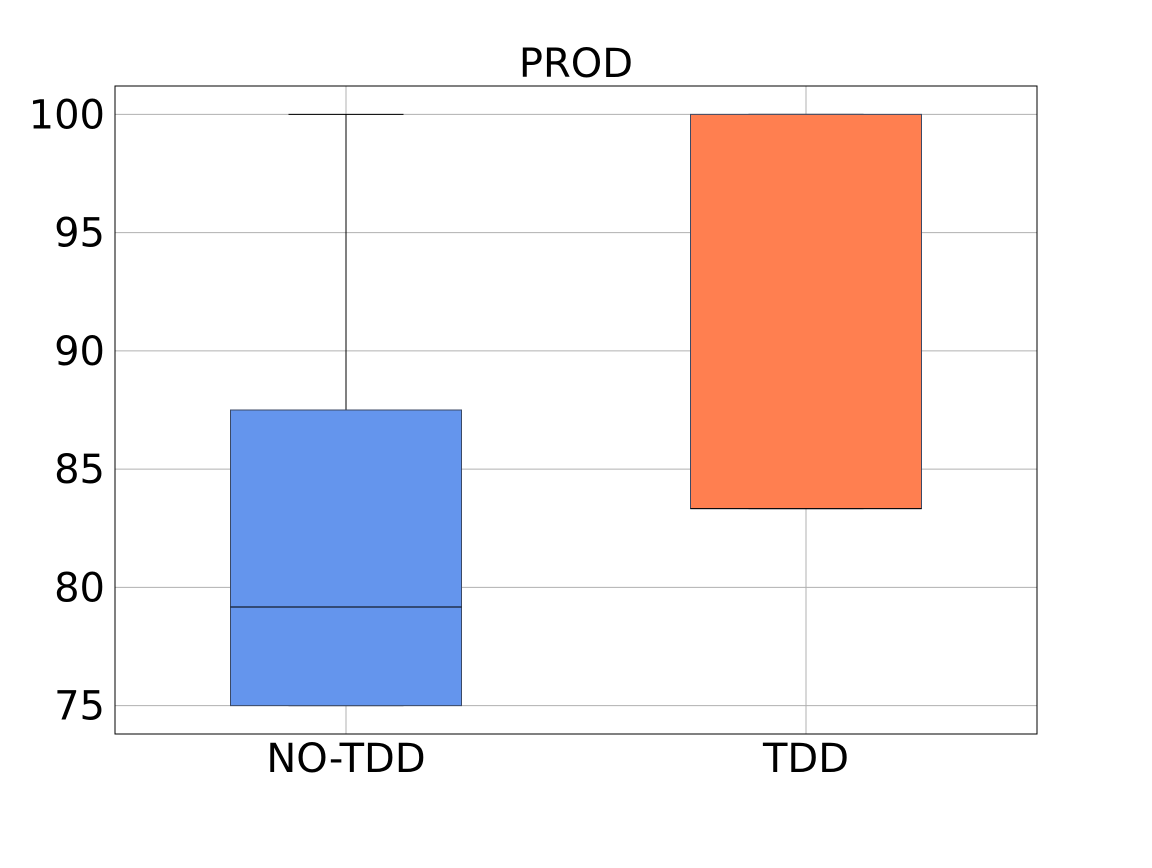  What do you see at coordinates (79, 588) in the screenshot?
I see `y-tick-label: 80` at bounding box center [79, 588].